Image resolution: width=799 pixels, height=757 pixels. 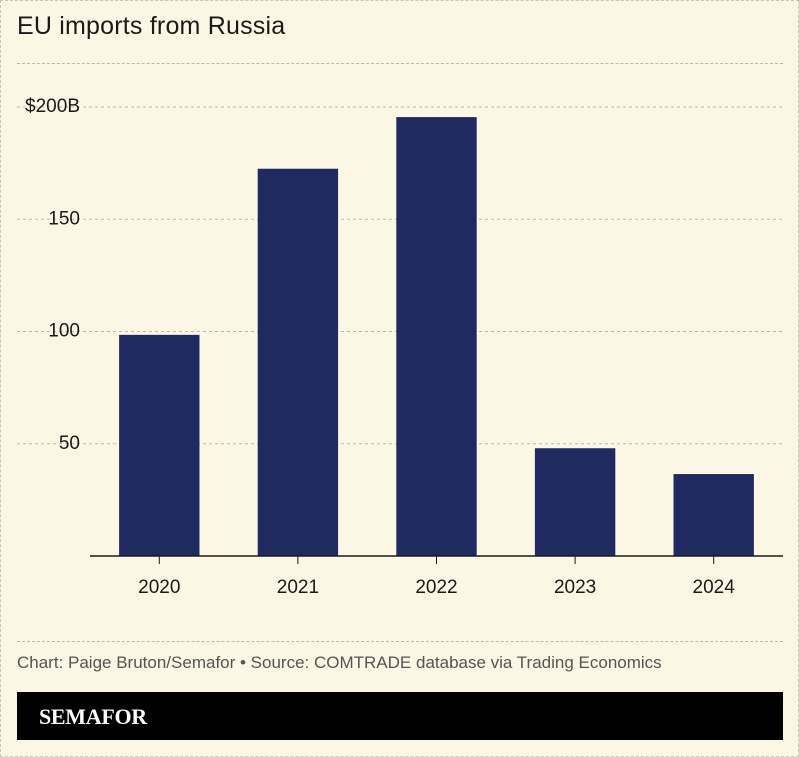 I want to click on bar-2024, so click(x=713, y=515).